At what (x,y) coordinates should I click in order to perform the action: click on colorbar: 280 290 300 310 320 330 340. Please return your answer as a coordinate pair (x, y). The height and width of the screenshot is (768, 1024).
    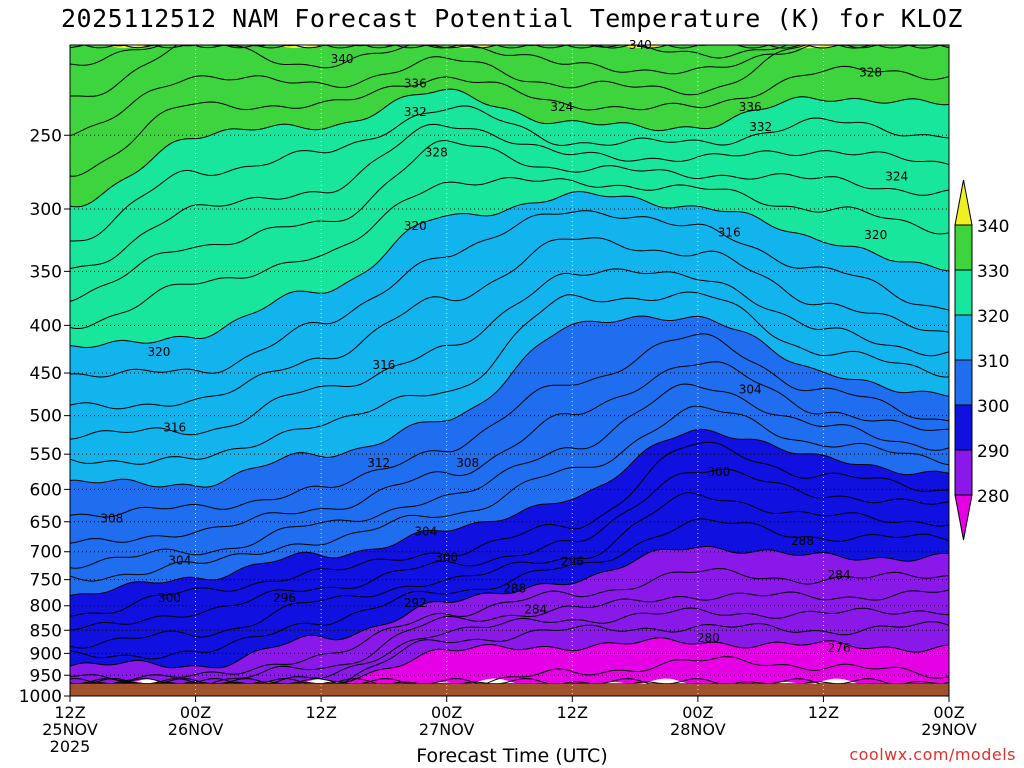
    Looking at the image, I should click on (981, 360).